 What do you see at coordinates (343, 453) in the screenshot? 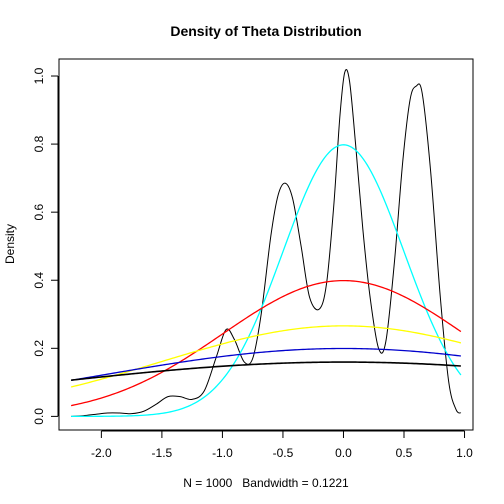
I see `x-tick-label: 0.0` at bounding box center [343, 453].